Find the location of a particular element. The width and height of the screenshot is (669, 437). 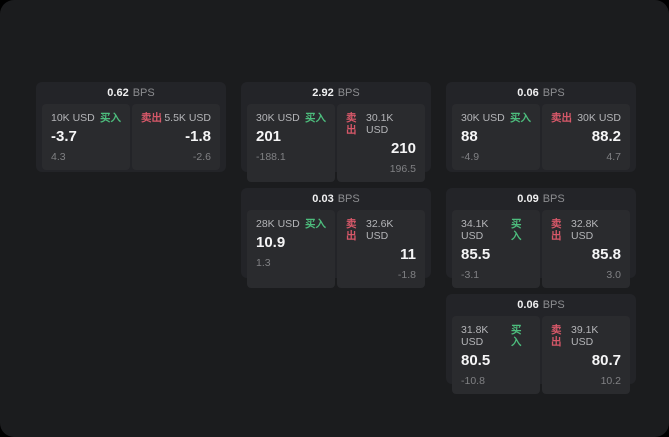

sell-price: -1.8 is located at coordinates (198, 136).